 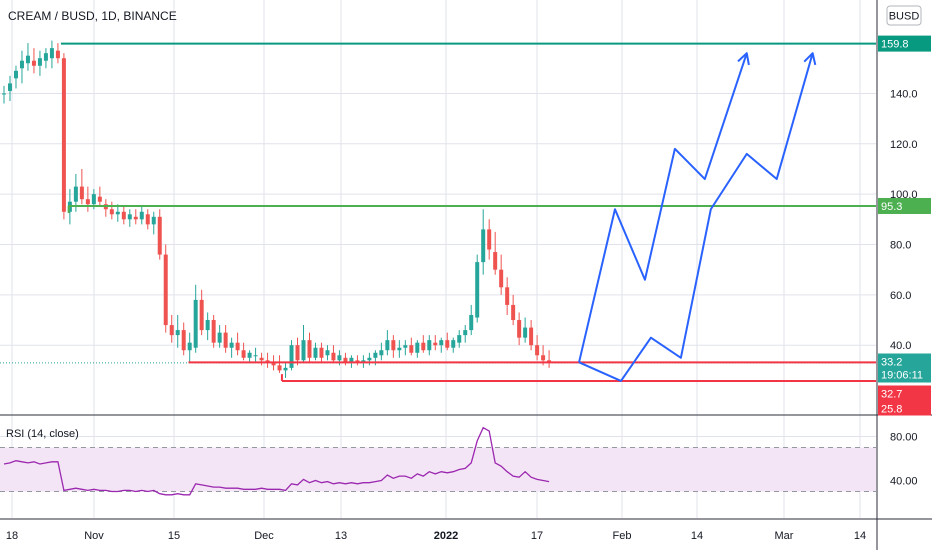 I want to click on price-tick-label-0: 40.0, so click(x=900, y=346).